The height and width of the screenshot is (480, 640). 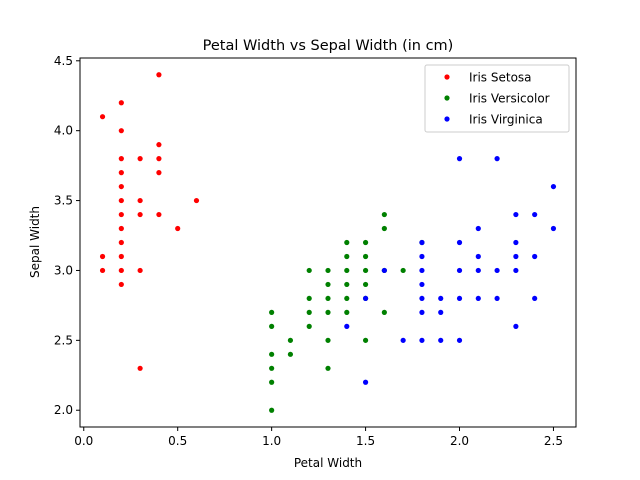 I want to click on y-tick-label: 3.5, so click(x=63, y=201).